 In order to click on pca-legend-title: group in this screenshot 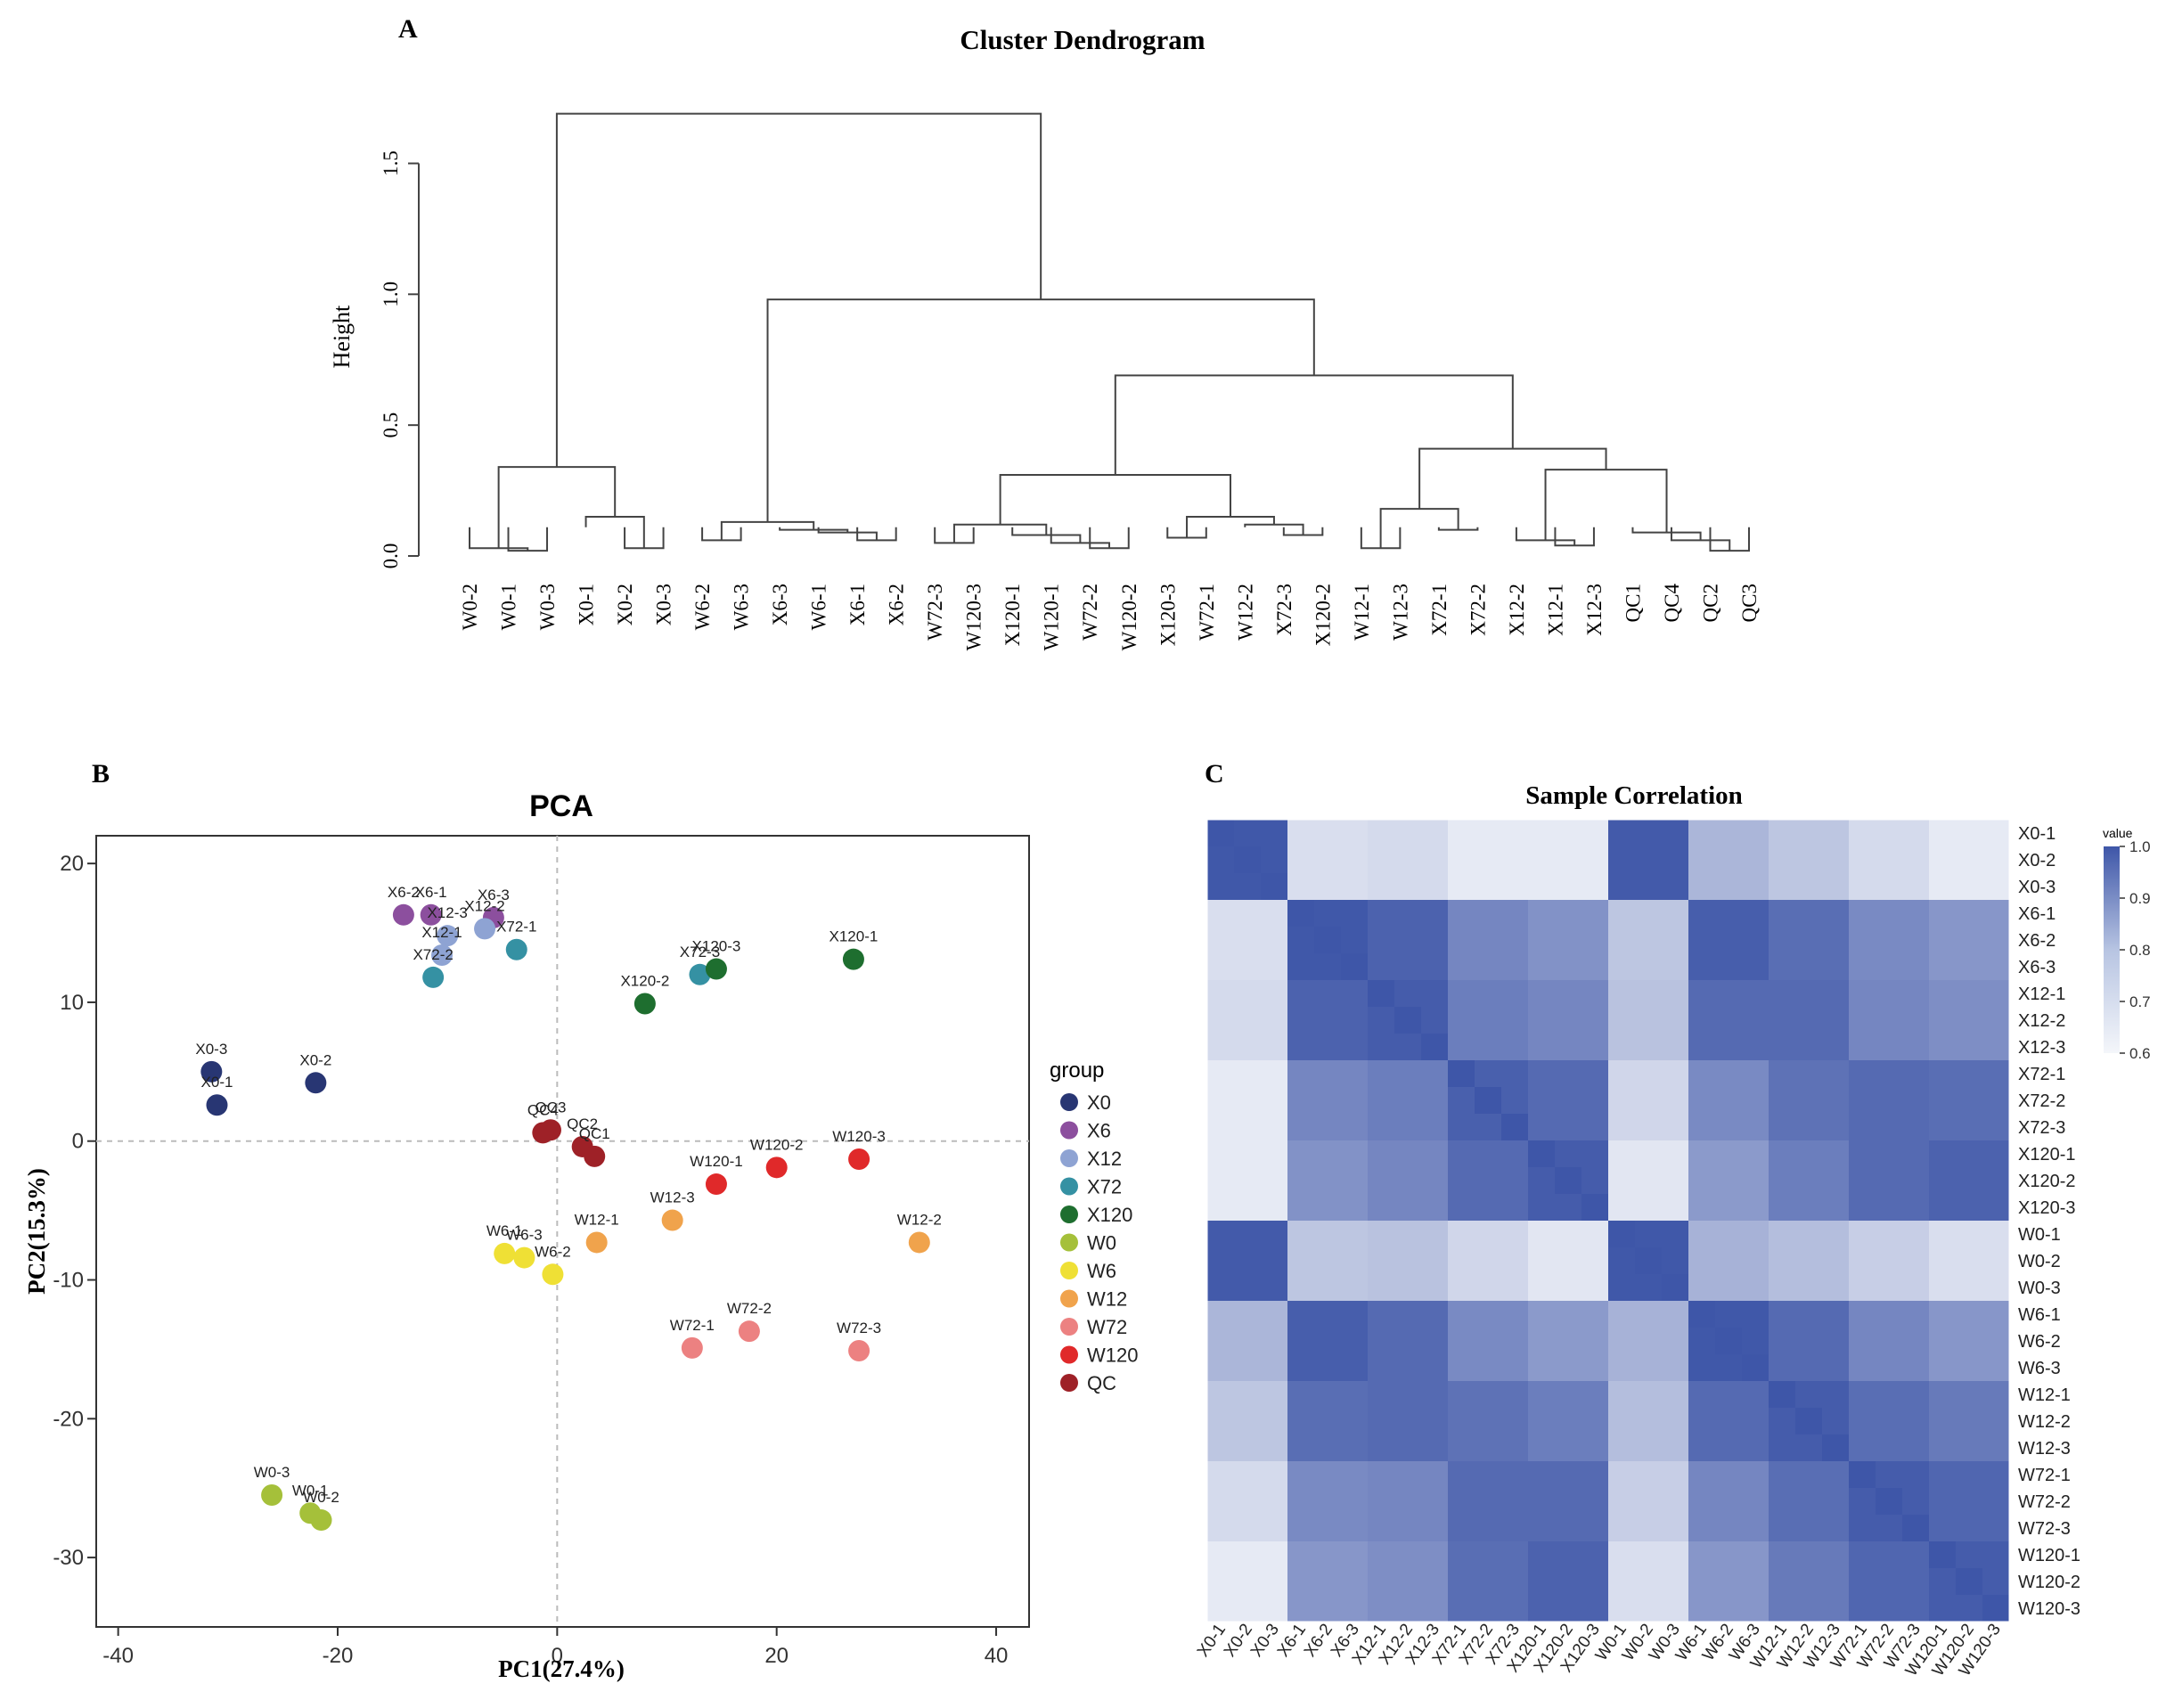, I will do `click(1077, 1070)`.